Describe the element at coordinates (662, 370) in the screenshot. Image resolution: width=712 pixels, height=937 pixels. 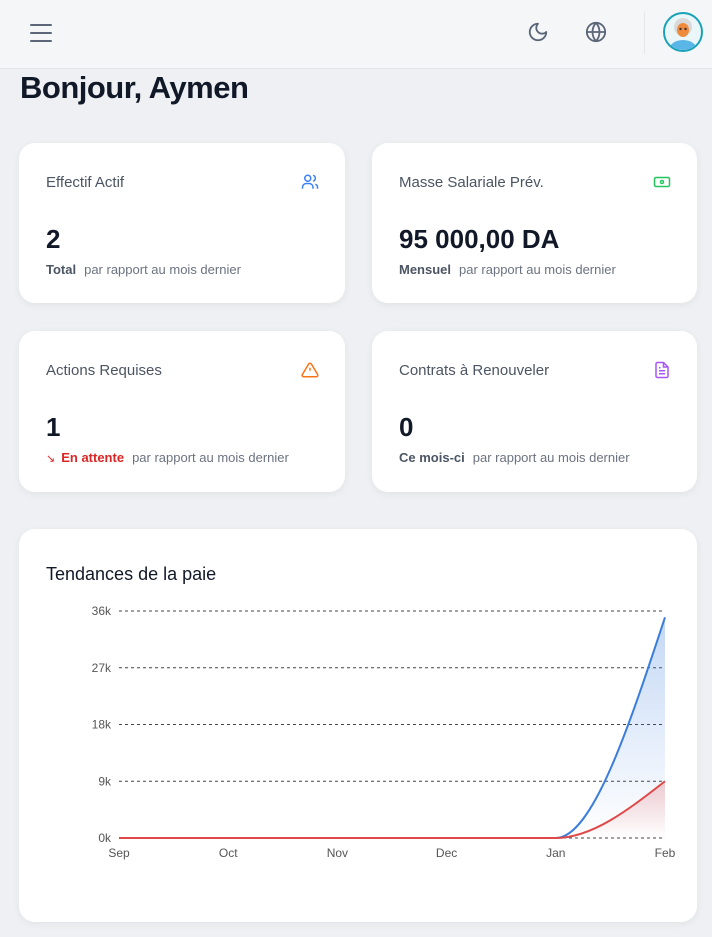
I see `file-text-icon` at that location.